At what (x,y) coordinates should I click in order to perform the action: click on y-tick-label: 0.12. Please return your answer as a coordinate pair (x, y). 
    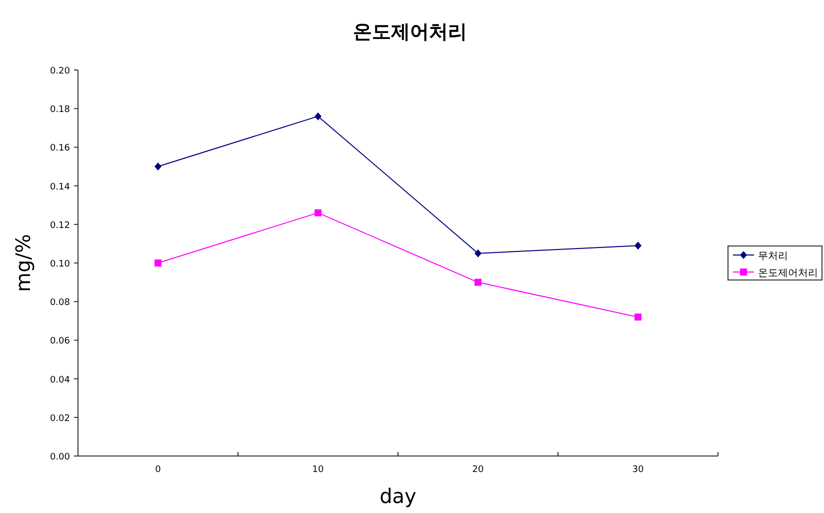
    Looking at the image, I should click on (60, 225).